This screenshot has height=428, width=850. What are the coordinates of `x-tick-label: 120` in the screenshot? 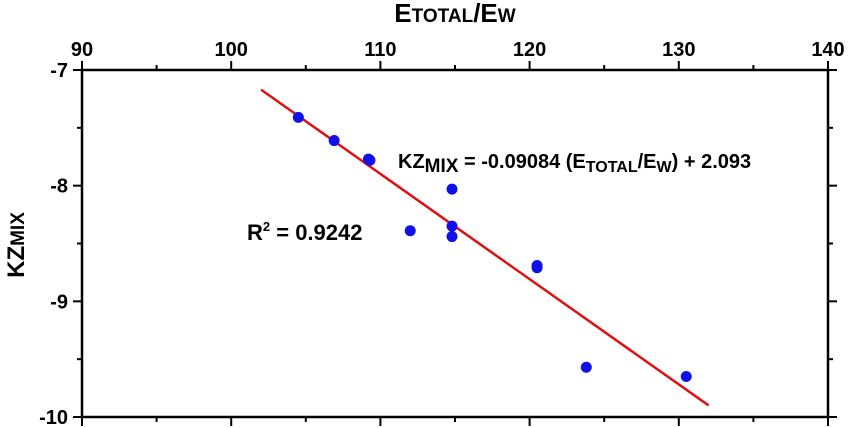 It's located at (529, 50).